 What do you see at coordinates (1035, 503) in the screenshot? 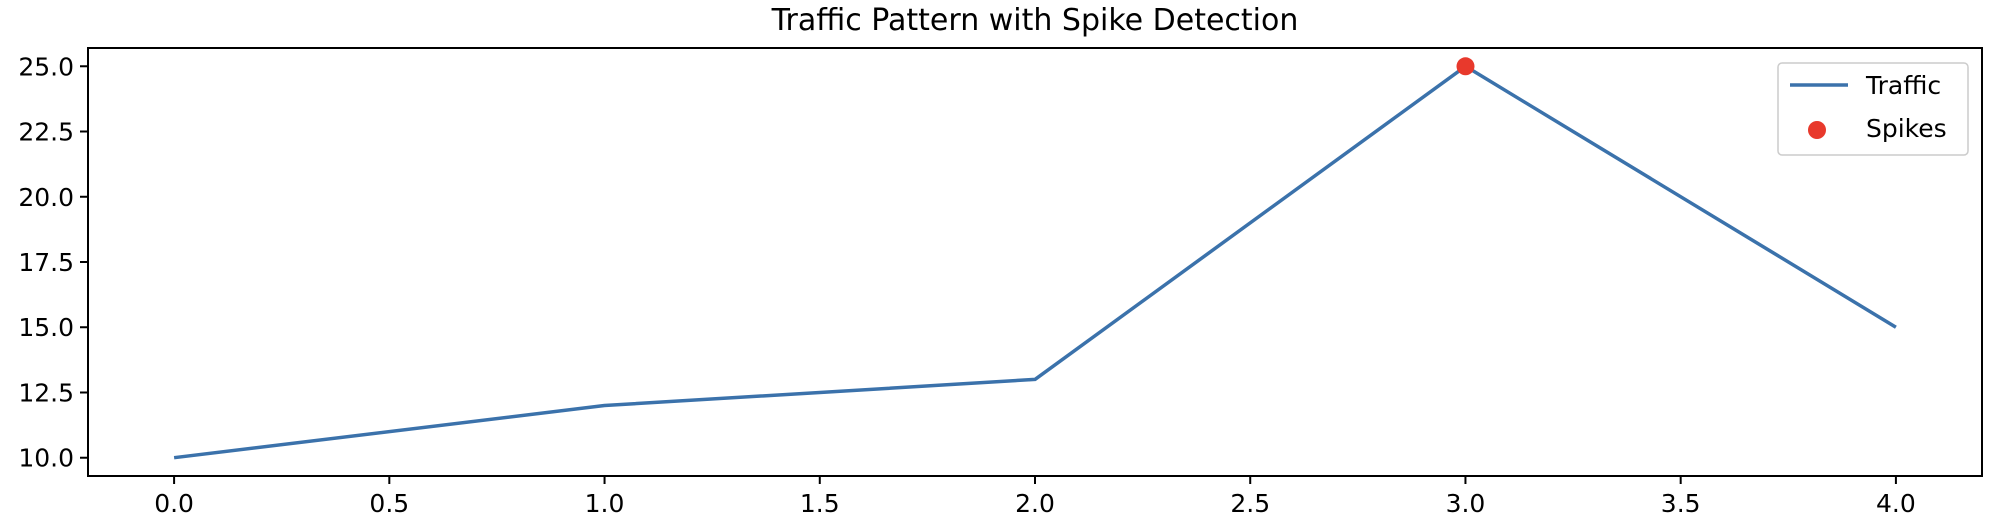
I see `x-tick-label: 2.0` at bounding box center [1035, 503].